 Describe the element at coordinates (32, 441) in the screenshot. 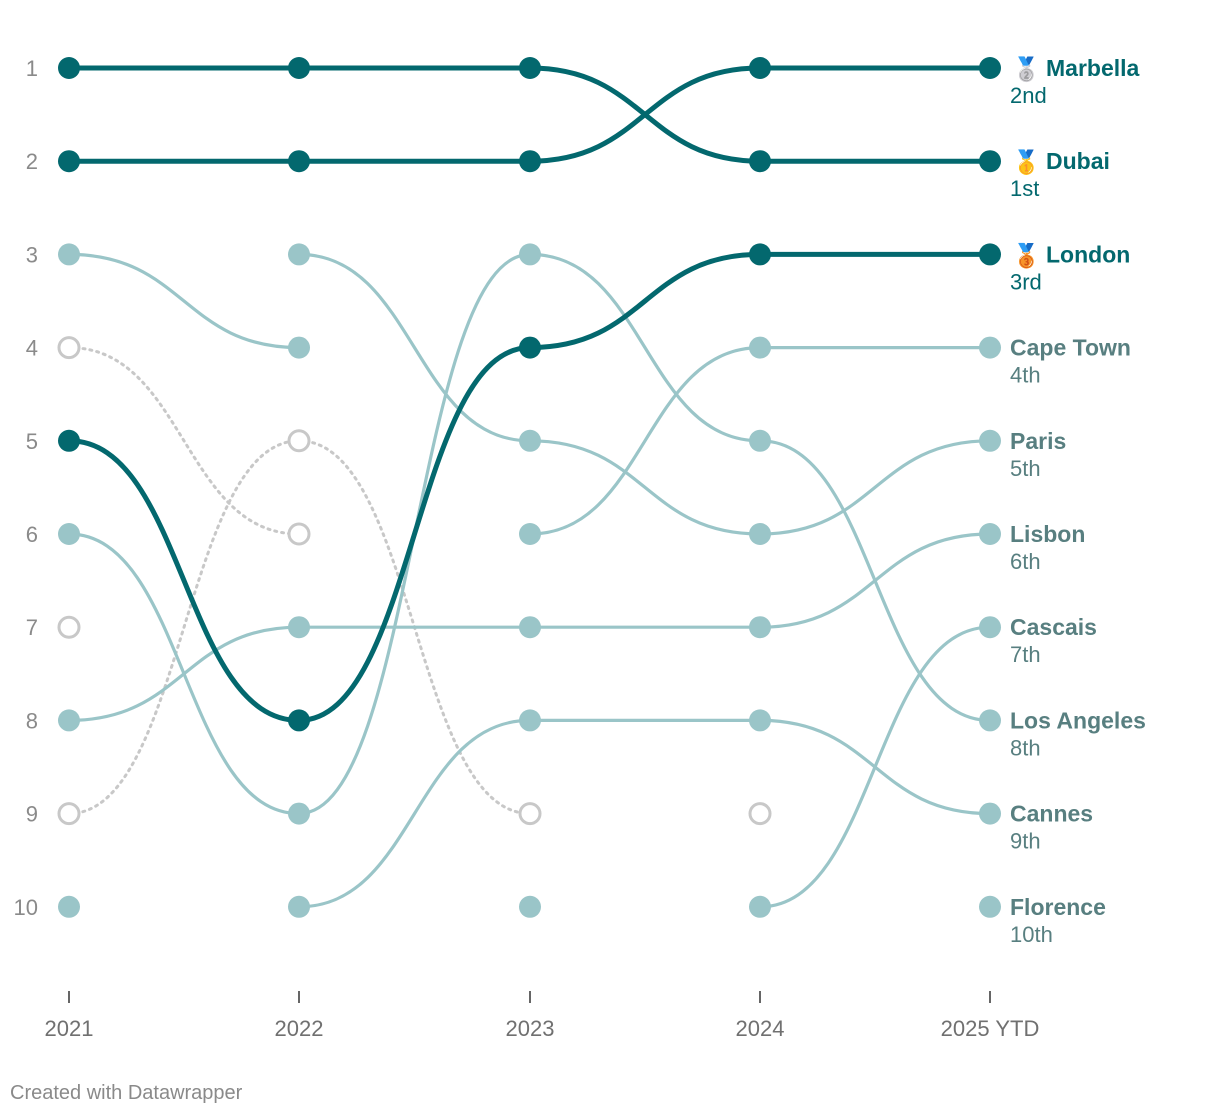

I see `y-tick-label: 5` at that location.